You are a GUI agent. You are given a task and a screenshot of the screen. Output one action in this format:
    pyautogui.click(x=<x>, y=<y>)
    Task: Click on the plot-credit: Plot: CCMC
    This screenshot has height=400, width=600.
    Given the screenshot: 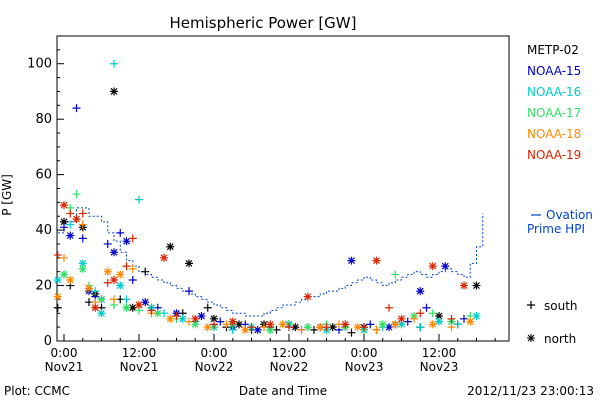 What is the action you would take?
    pyautogui.click(x=37, y=391)
    